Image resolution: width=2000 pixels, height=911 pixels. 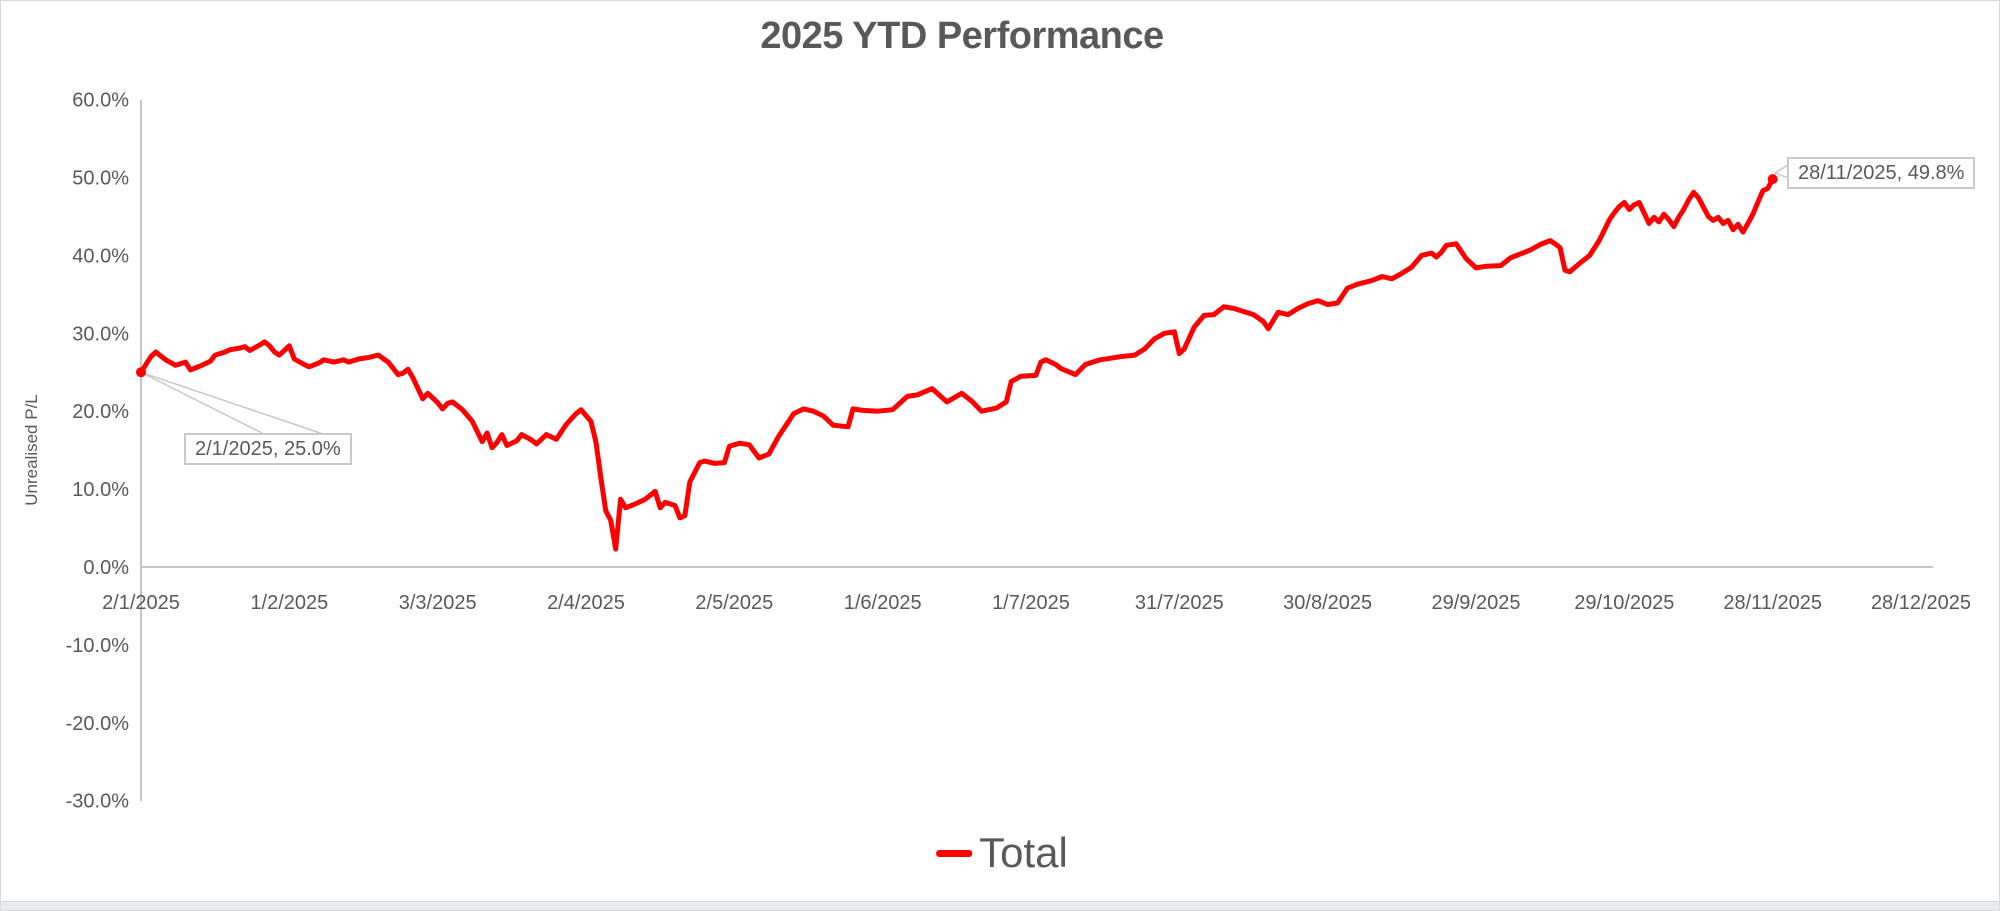 I want to click on y-tick-label: 30.0%, so click(x=100, y=334).